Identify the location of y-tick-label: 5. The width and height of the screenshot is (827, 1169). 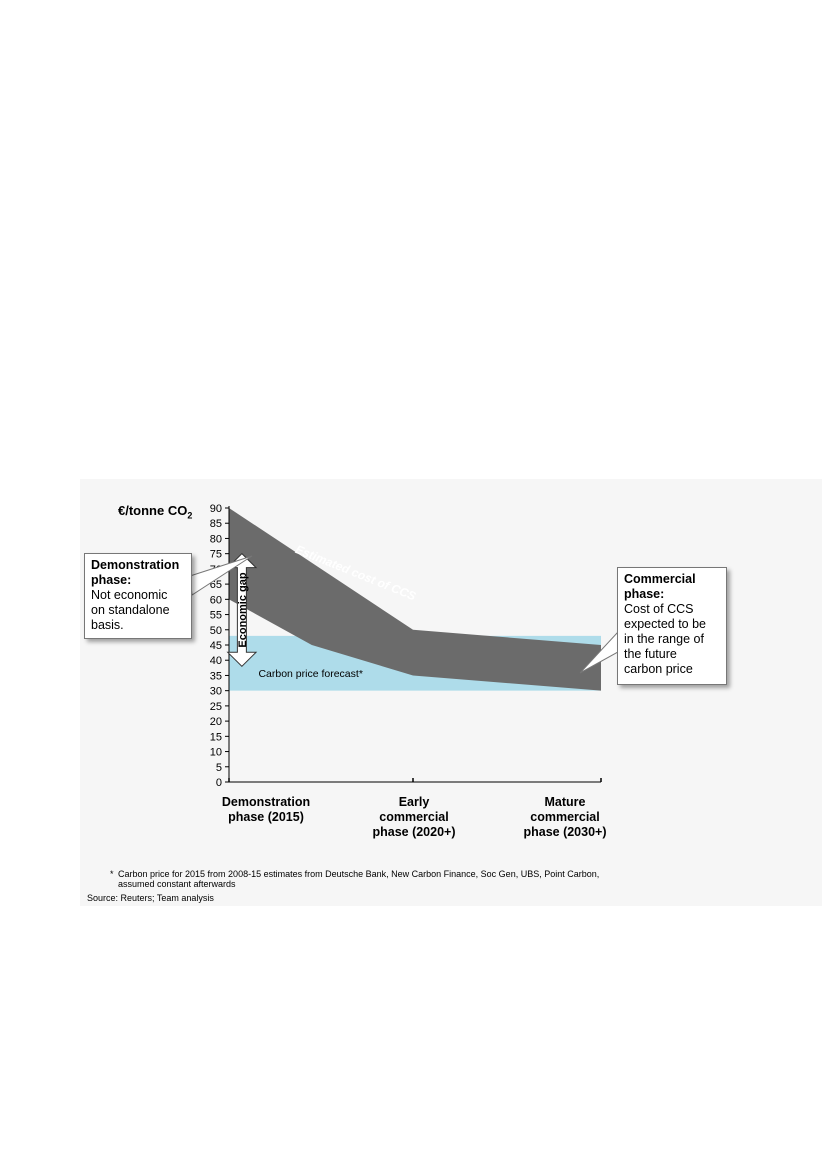
(219, 768).